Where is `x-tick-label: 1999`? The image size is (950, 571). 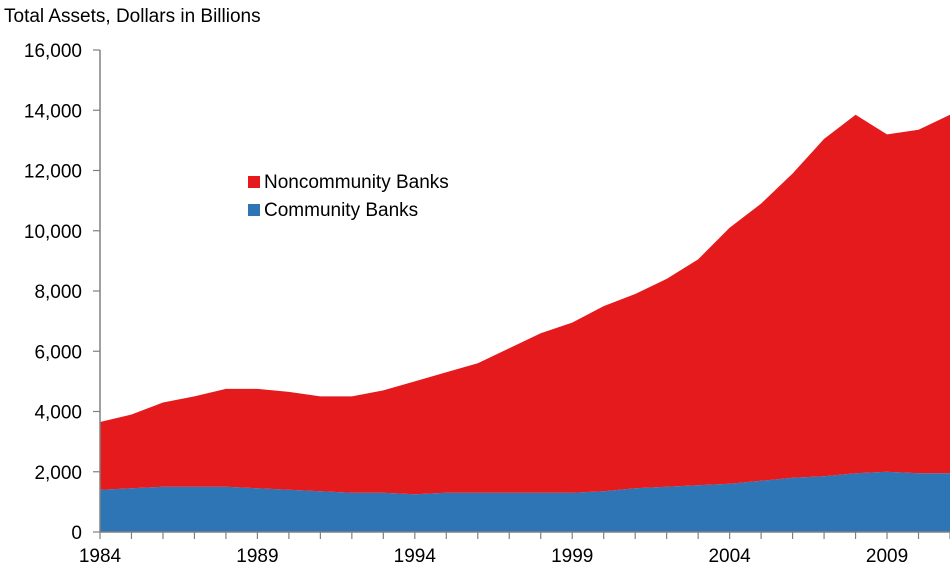 x-tick-label: 1999 is located at coordinates (572, 556).